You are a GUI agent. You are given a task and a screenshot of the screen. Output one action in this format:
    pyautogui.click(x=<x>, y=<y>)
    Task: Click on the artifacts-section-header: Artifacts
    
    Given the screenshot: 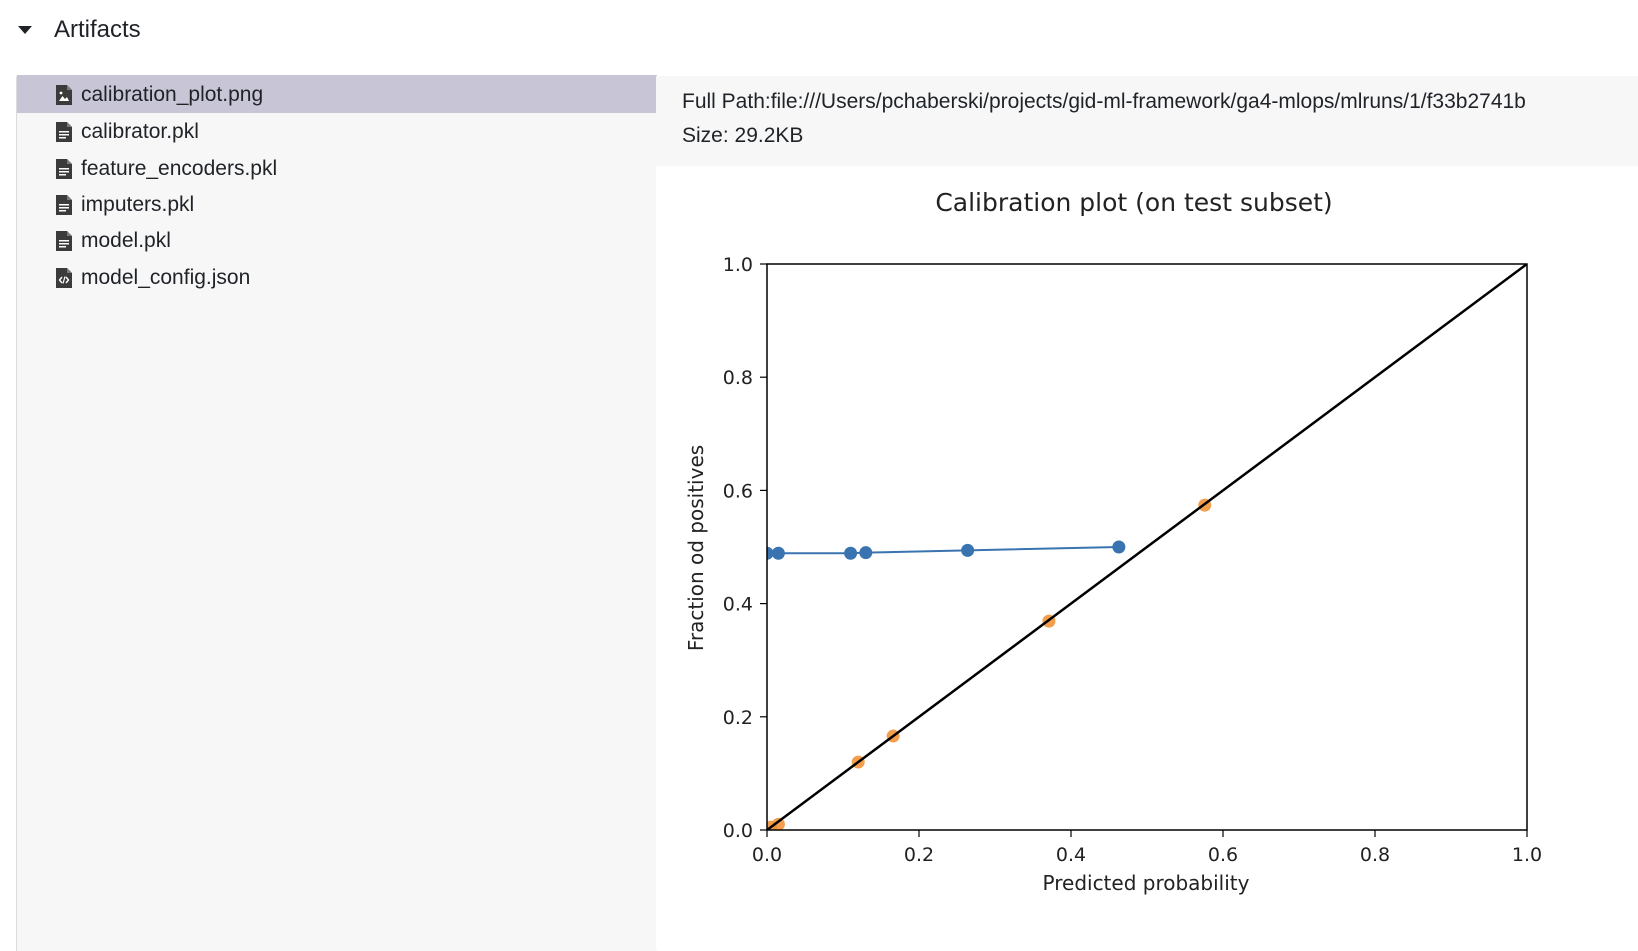 What is the action you would take?
    pyautogui.click(x=819, y=31)
    